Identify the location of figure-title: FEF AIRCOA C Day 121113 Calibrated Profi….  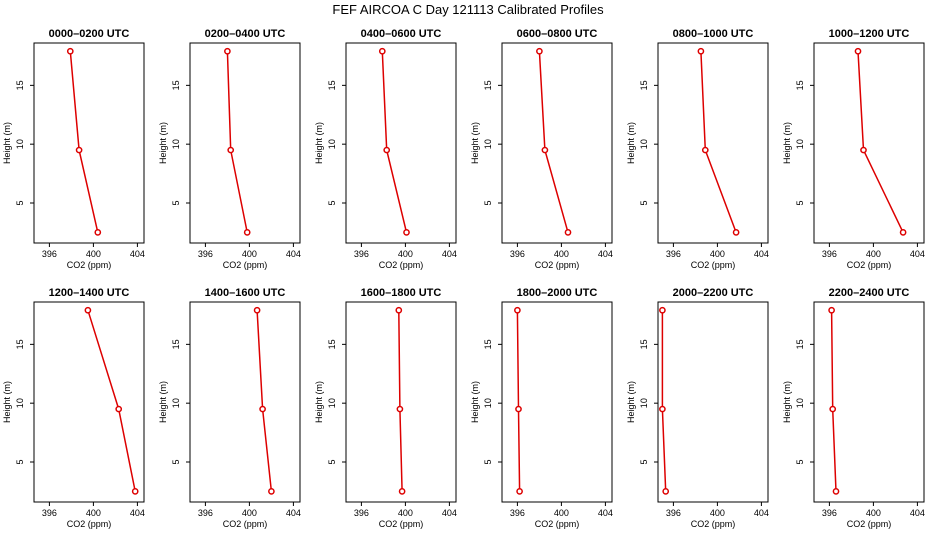
(468, 9).